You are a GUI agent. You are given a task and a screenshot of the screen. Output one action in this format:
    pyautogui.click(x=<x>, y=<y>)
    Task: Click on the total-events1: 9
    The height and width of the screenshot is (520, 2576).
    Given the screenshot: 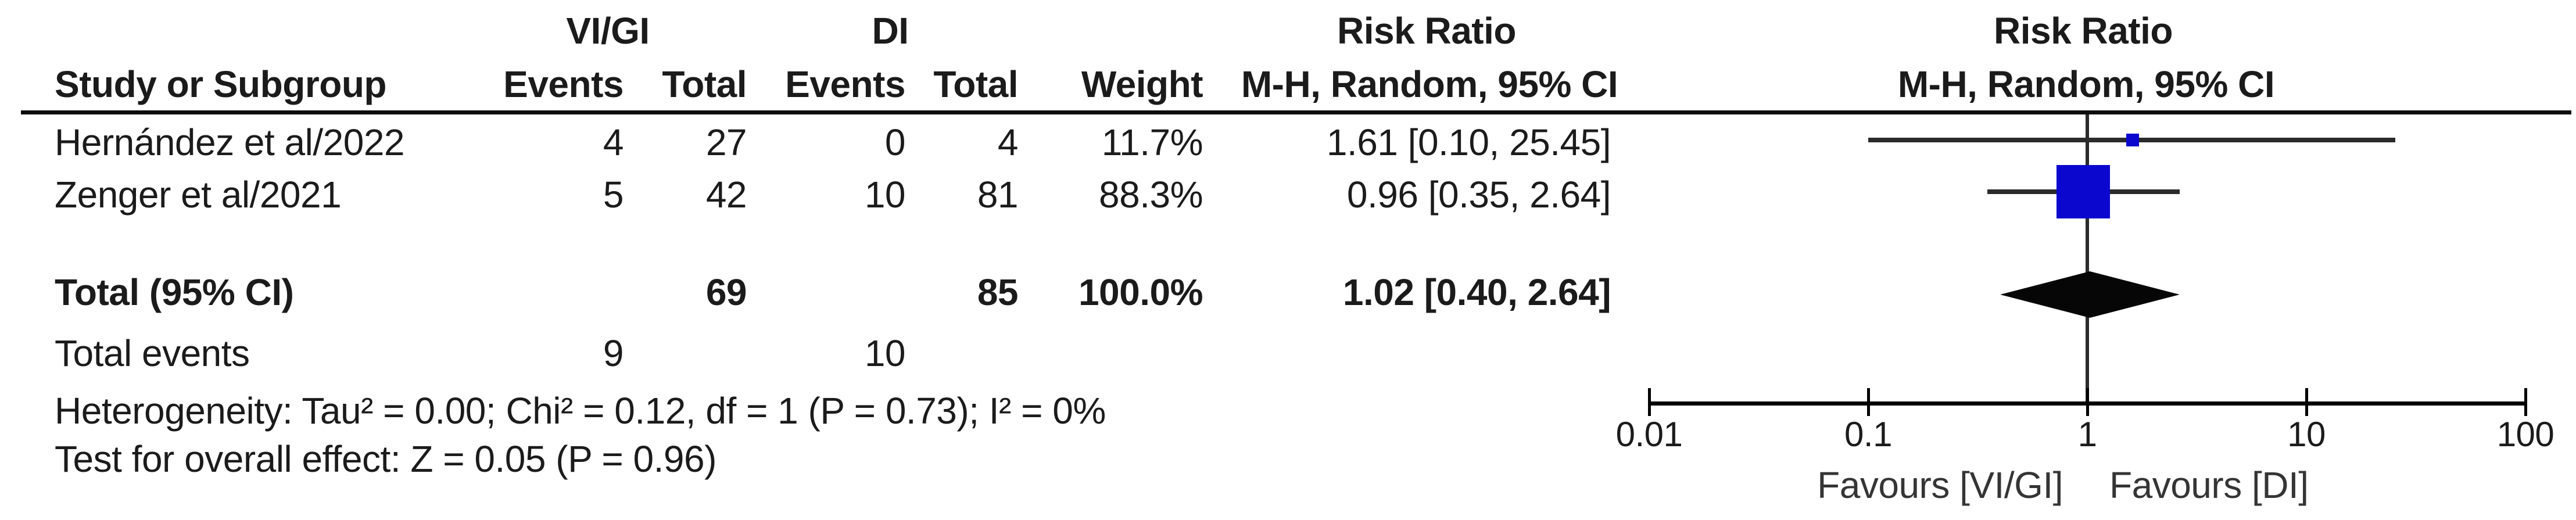 What is the action you would take?
    pyautogui.click(x=613, y=353)
    